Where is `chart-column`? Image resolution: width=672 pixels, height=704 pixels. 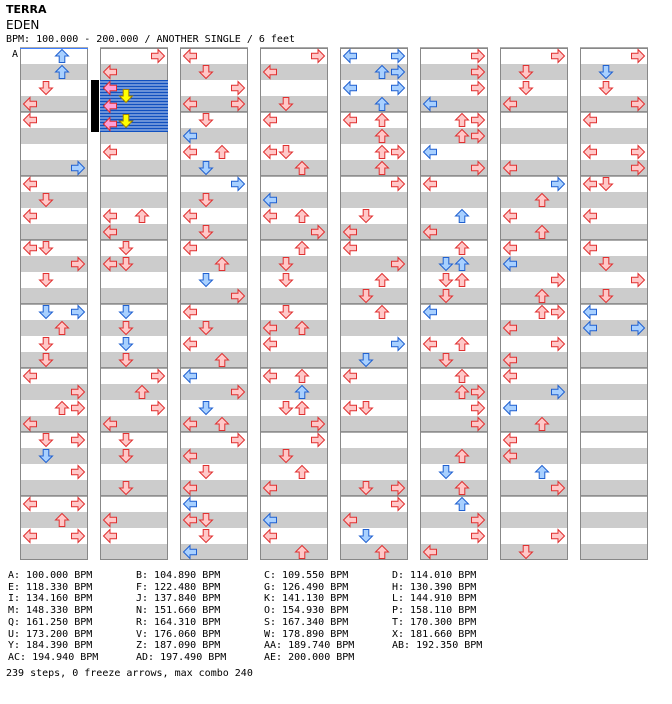
chart-column is located at coordinates (374, 303).